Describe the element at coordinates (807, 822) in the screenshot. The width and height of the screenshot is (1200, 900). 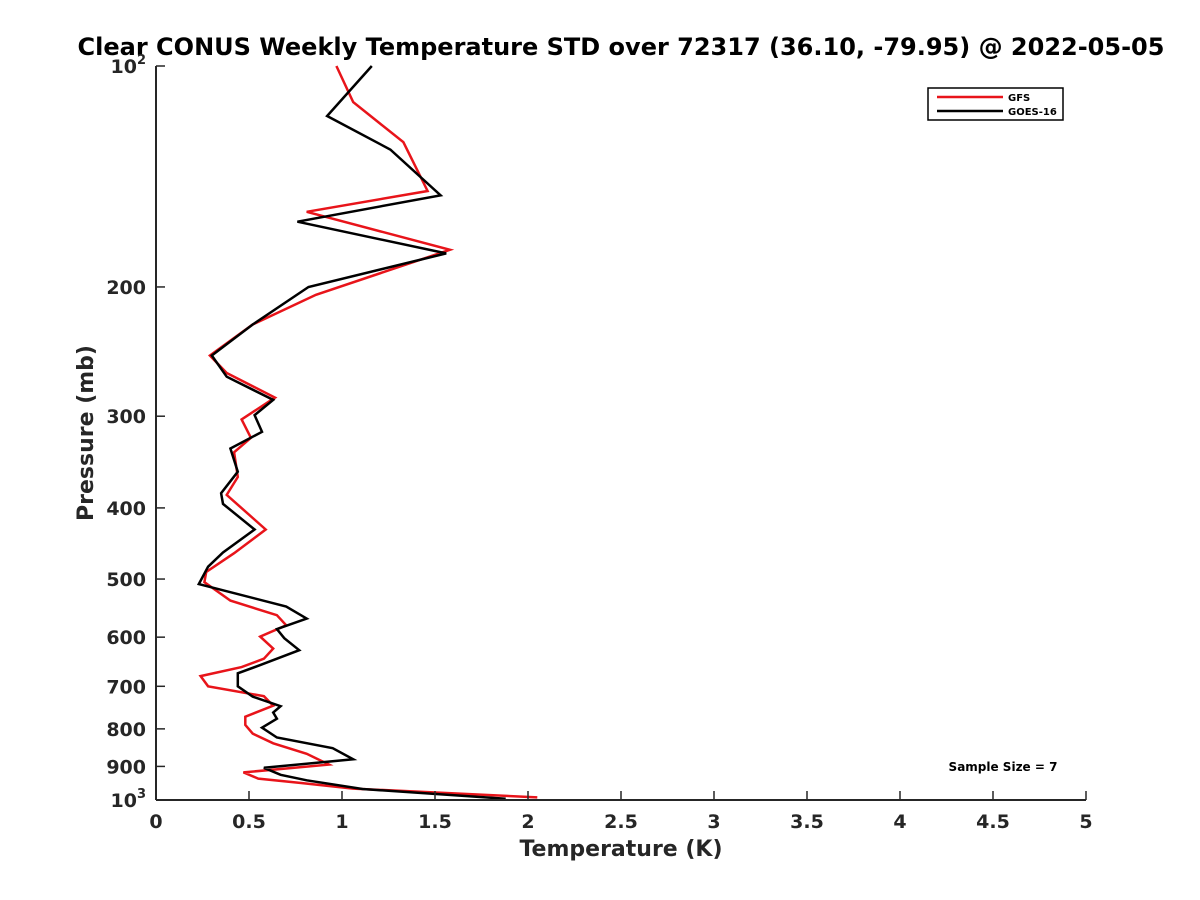
I see `x-tick-label: 3.5` at that location.